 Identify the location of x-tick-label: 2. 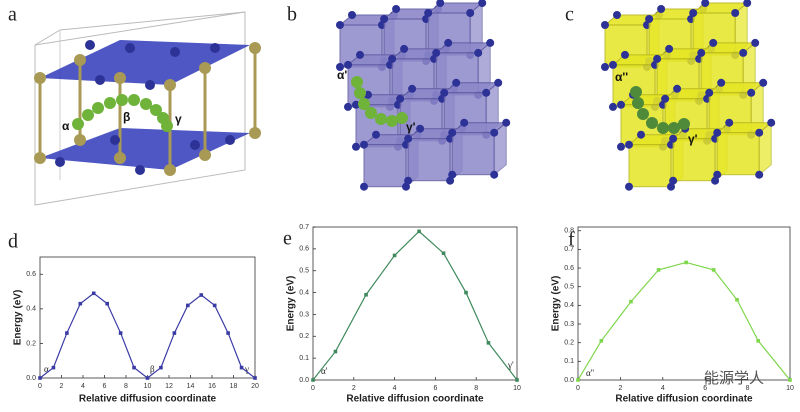
(62, 386).